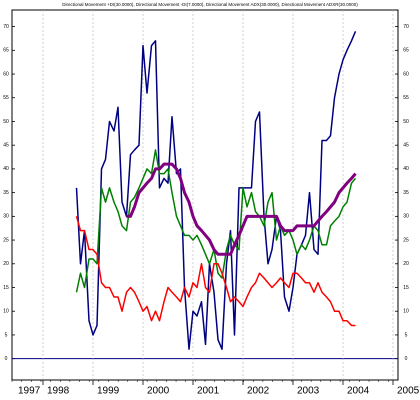 The width and height of the screenshot is (420, 400). Describe the element at coordinates (6, 217) in the screenshot. I see `y-tick-label: 30` at that location.